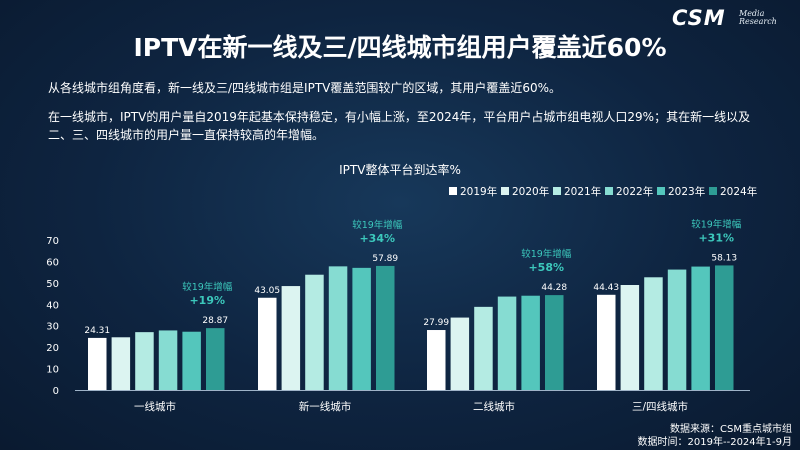 Image resolution: width=800 pixels, height=450 pixels. Describe the element at coordinates (686, 191) in the screenshot. I see `legend-label-5: 2023年` at that location.